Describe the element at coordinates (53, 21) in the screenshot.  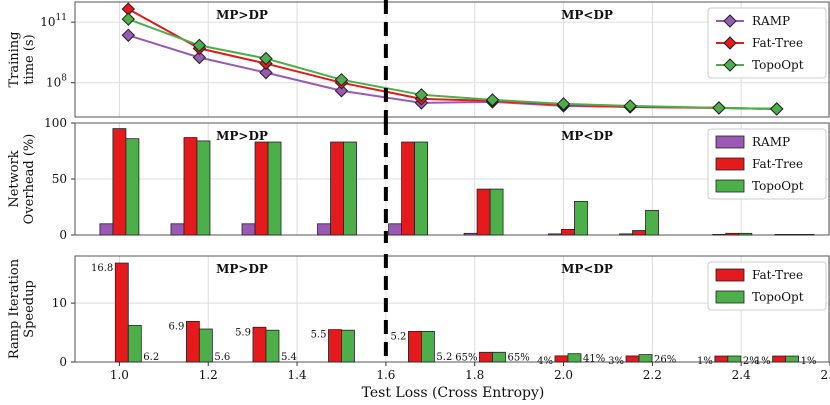
I see `y-tick-label: 1011` at that location.